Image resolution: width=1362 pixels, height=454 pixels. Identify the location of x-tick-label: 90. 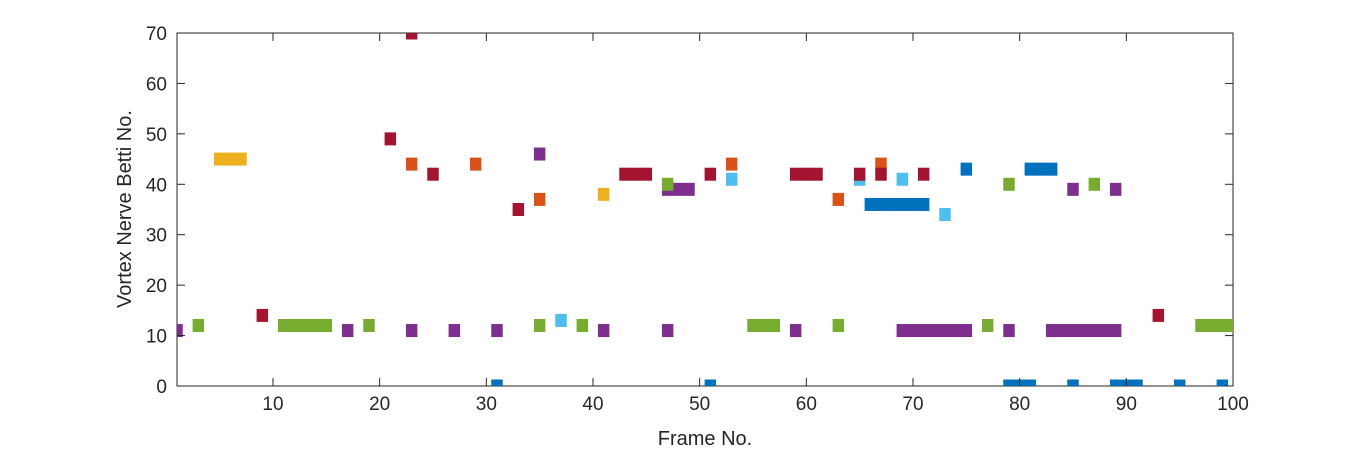
(1126, 404).